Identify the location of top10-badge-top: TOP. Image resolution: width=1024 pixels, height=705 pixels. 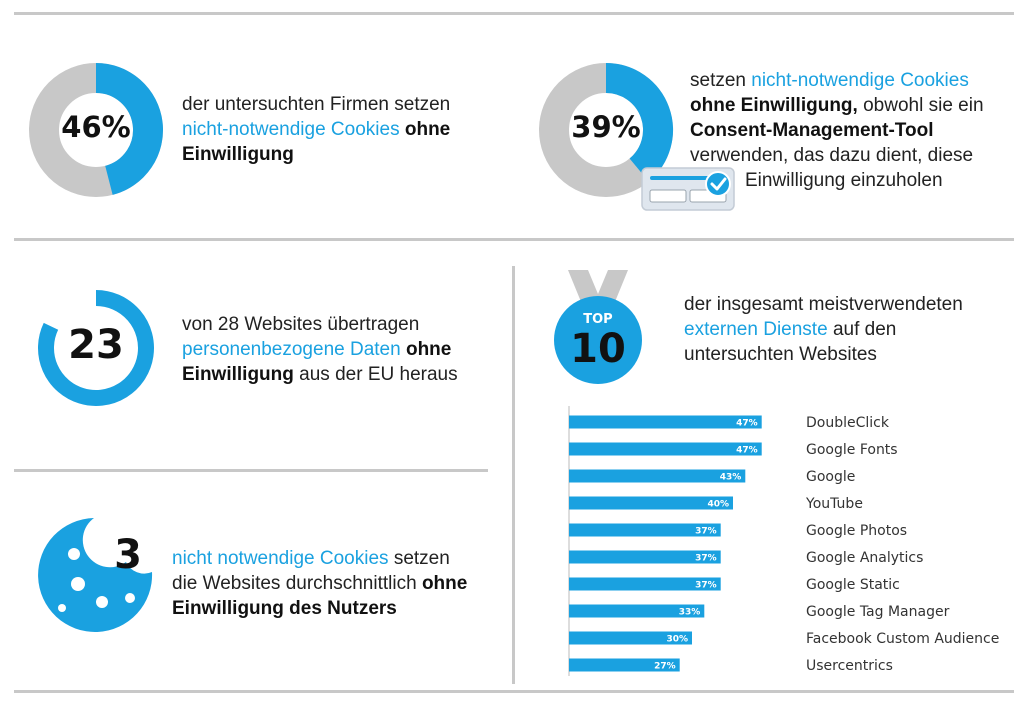
(598, 319).